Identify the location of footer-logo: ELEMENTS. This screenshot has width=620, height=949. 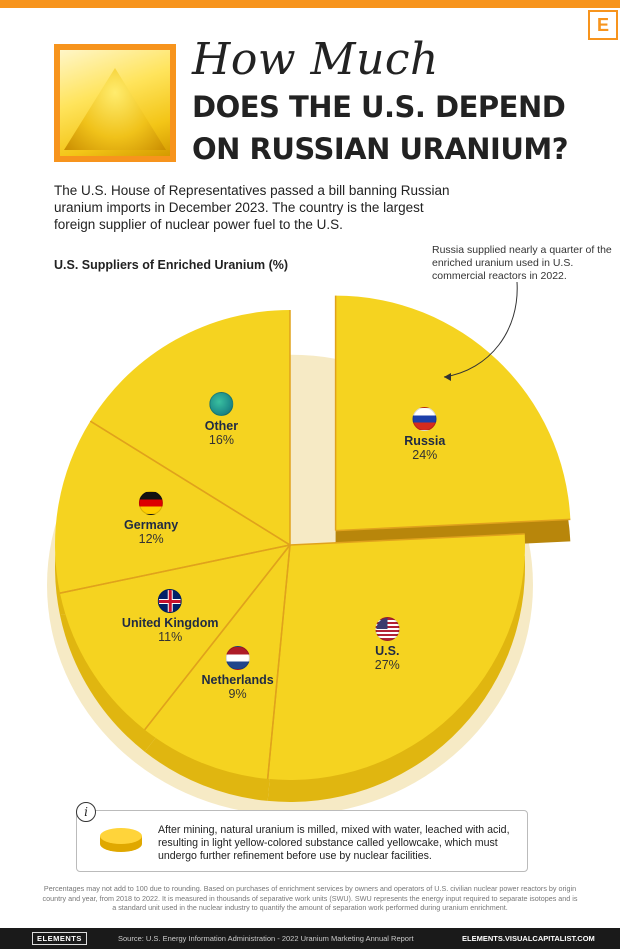
(59, 938).